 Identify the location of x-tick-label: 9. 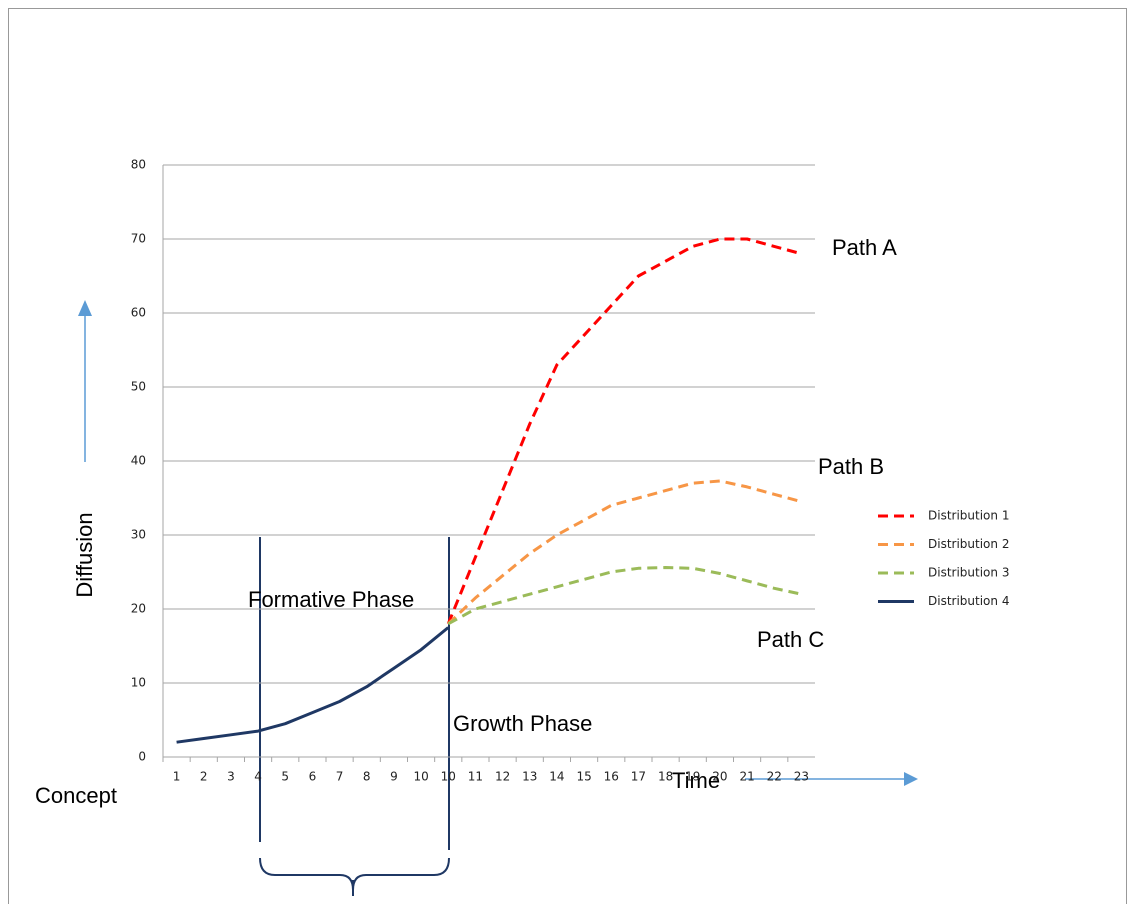
(394, 777).